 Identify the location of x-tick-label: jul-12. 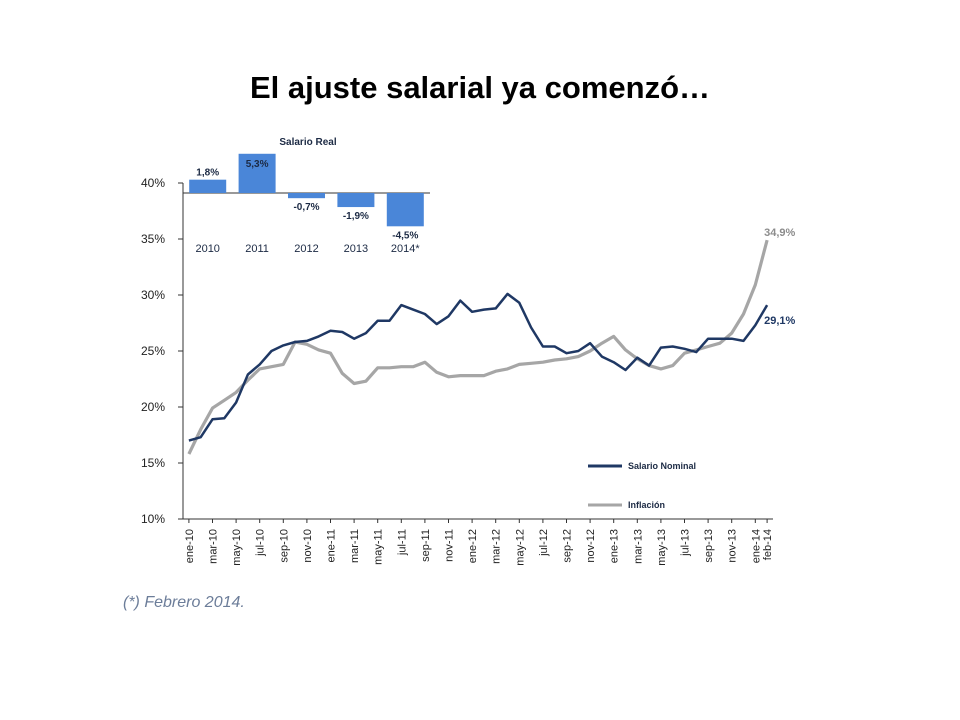
(544, 543).